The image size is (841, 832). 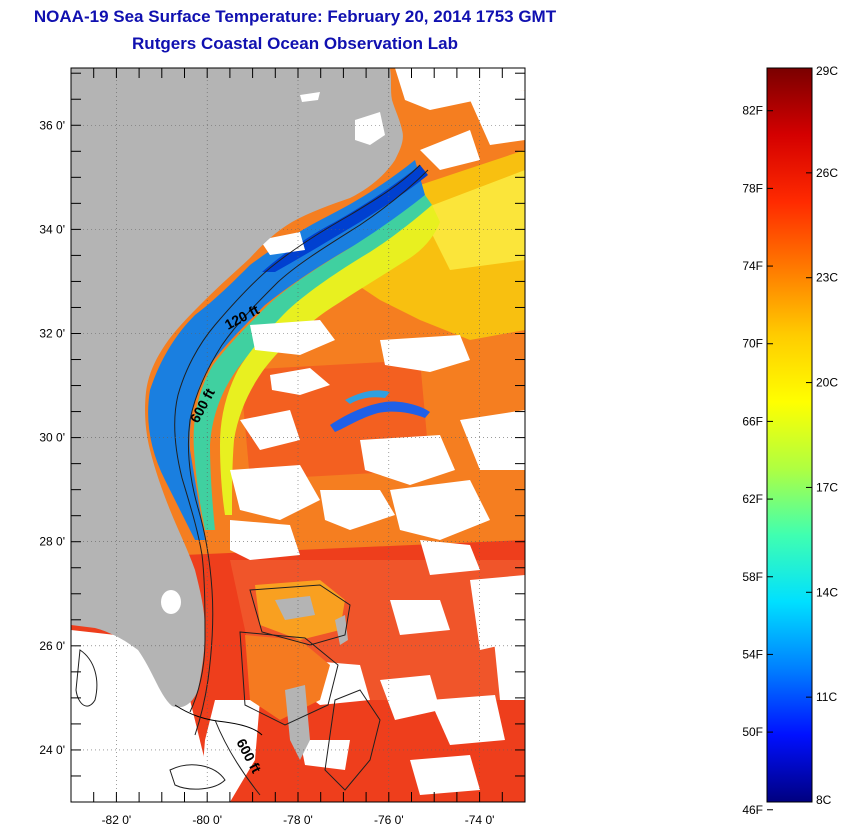 I want to click on yellow-coastal-band, so click(x=330, y=360).